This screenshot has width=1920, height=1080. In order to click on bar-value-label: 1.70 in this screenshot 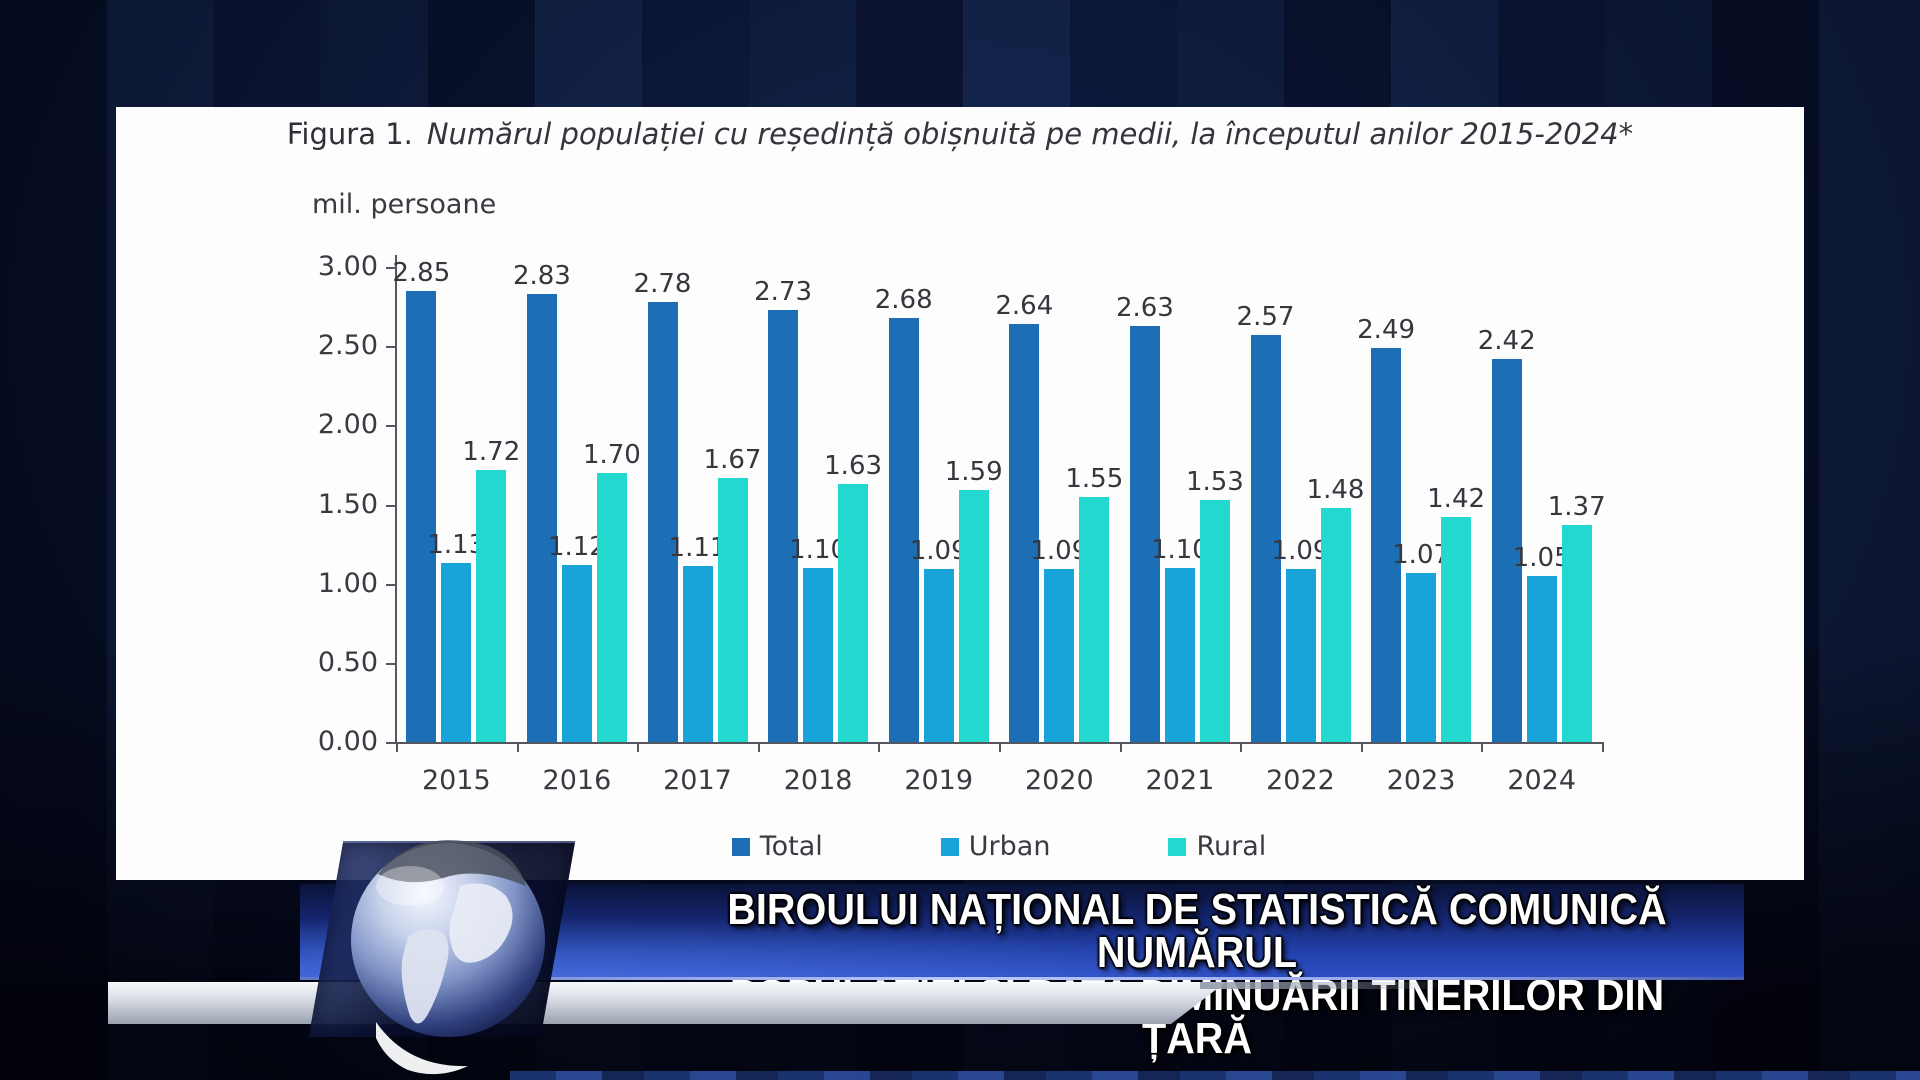, I will do `click(611, 454)`.